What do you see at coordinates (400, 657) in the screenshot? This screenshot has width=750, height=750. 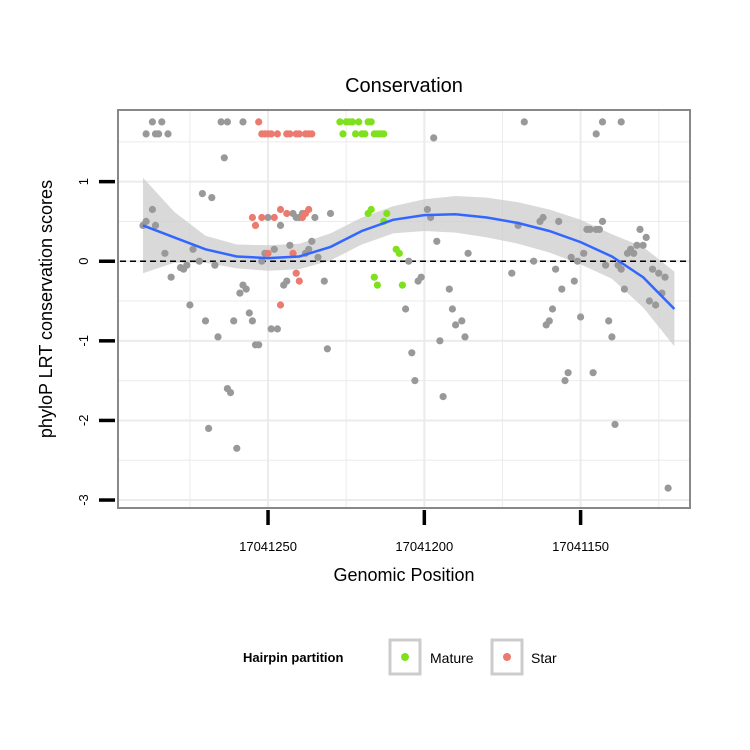 I see `legend: Hairpin partition Mature Star` at bounding box center [400, 657].